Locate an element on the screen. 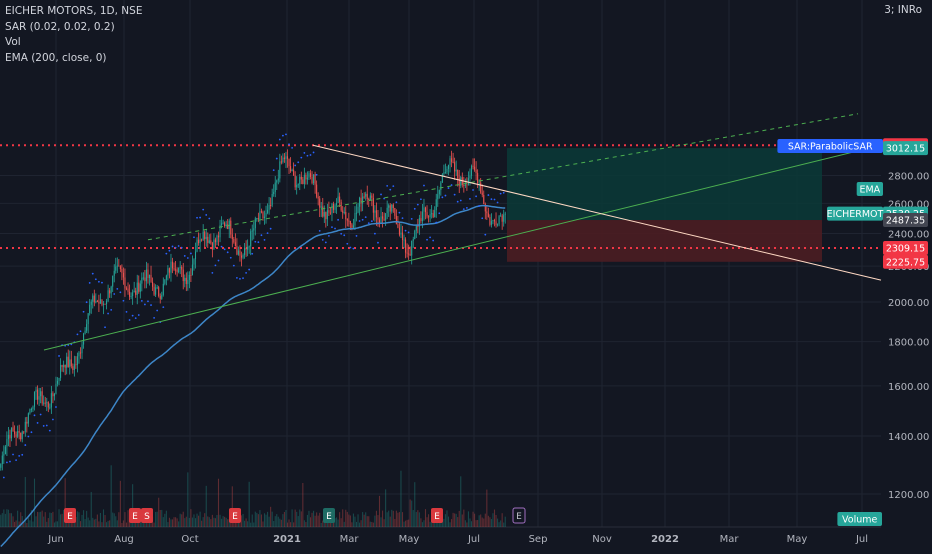 This screenshot has width=932, height=554. currency-label: 3; INRo is located at coordinates (903, 10).